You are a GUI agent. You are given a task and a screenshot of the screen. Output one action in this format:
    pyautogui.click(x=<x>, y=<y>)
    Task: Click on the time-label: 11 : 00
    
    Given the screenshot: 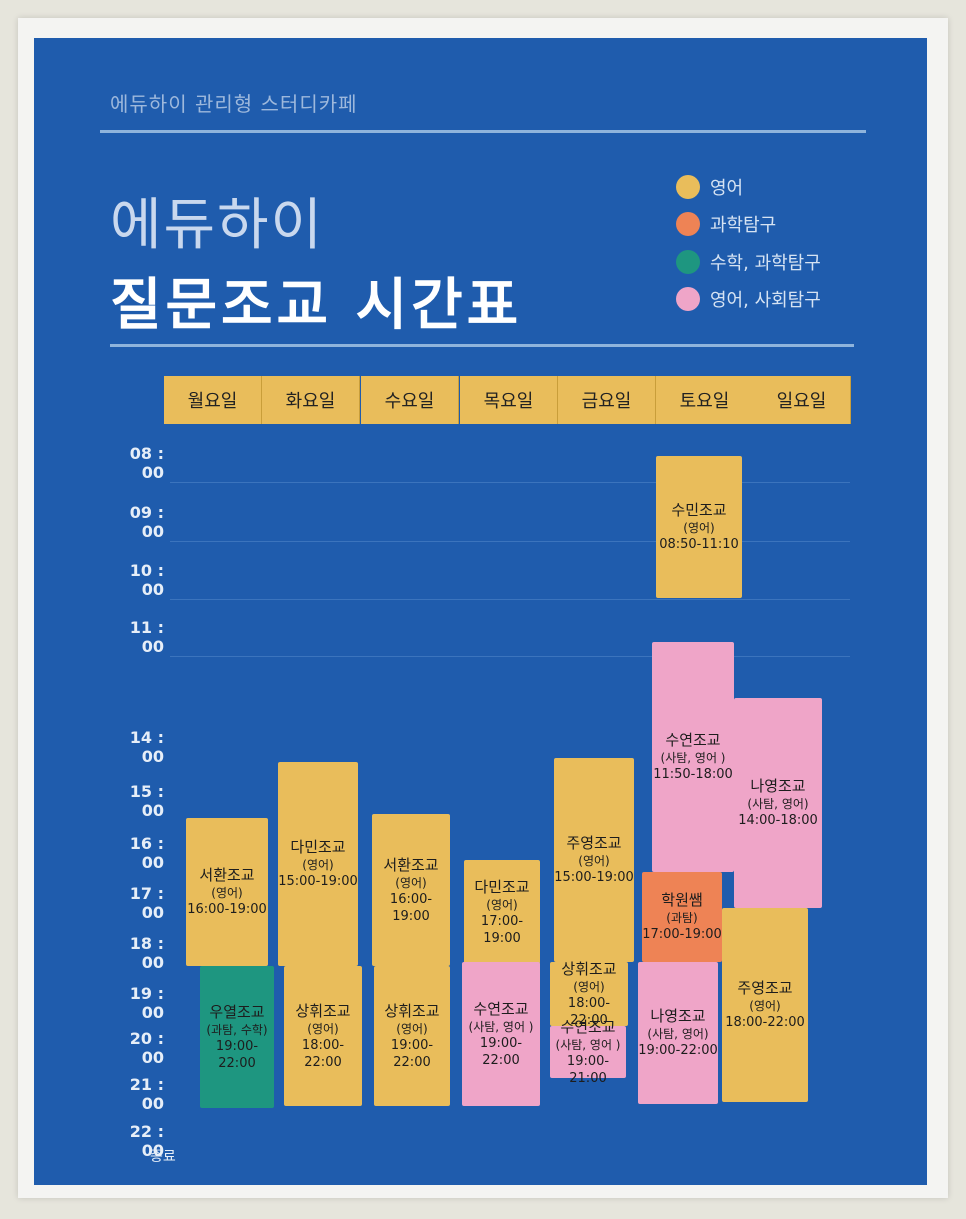 What is the action you would take?
    pyautogui.click(x=146, y=637)
    